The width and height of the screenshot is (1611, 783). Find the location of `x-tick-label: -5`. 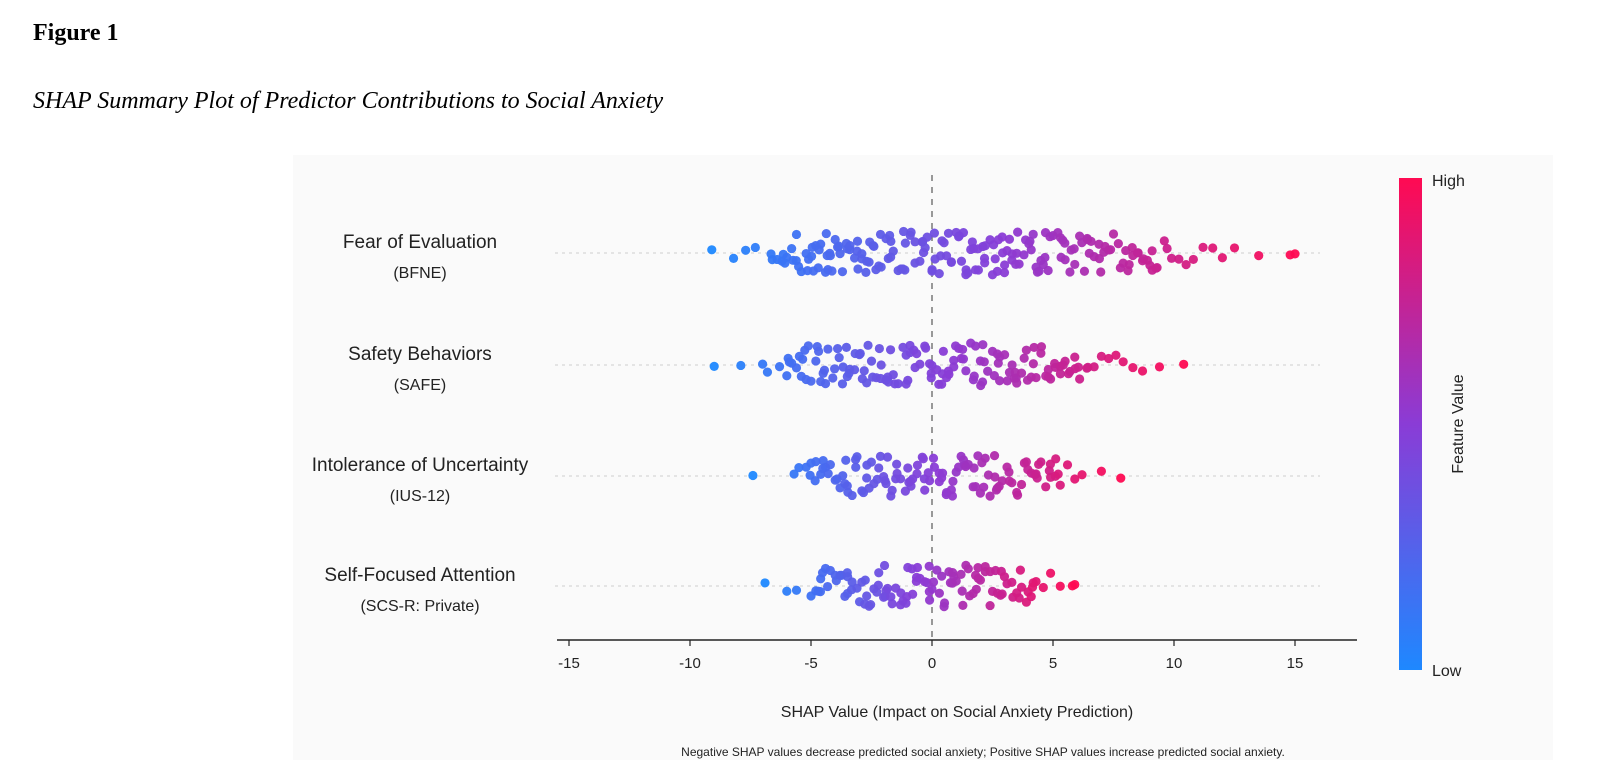

x-tick-label: -5 is located at coordinates (810, 663).